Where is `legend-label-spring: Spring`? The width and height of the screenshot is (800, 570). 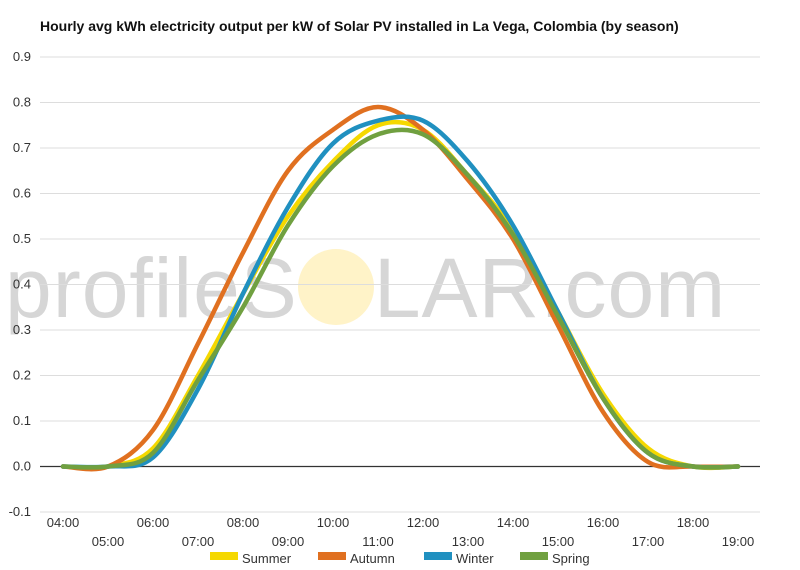
legend-label-spring: Spring is located at coordinates (571, 558).